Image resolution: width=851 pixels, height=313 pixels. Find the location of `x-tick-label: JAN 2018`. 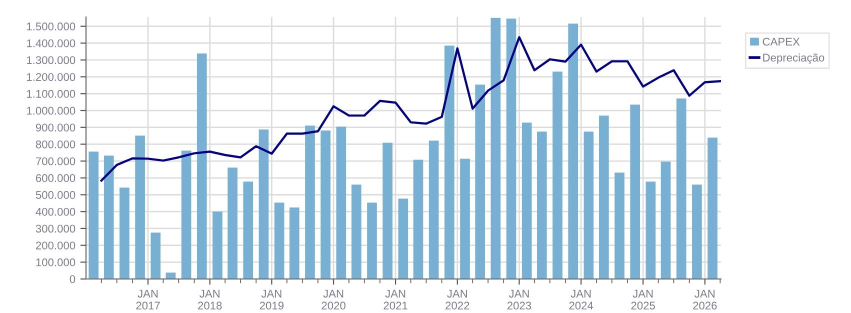

x-tick-label: JAN 2018 is located at coordinates (210, 300).